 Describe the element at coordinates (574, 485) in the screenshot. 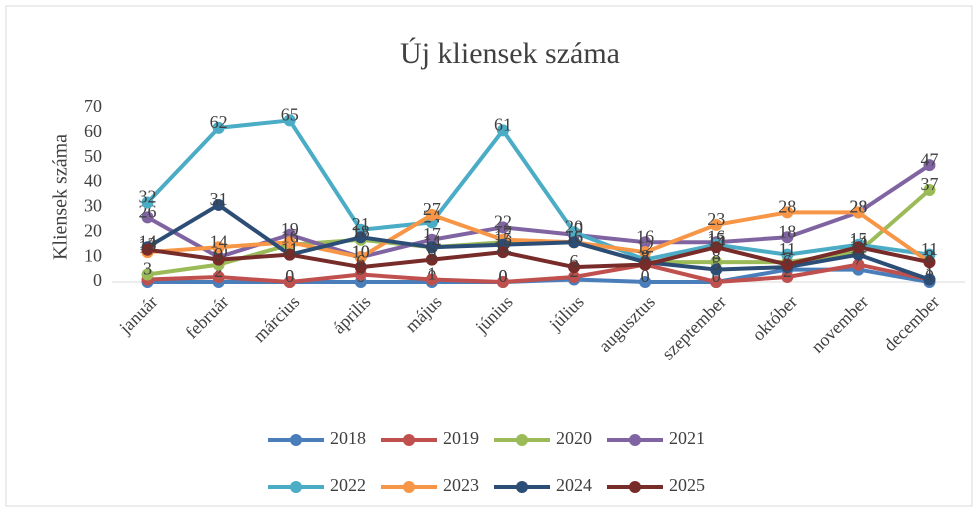

I see `legend-label: 2024` at that location.